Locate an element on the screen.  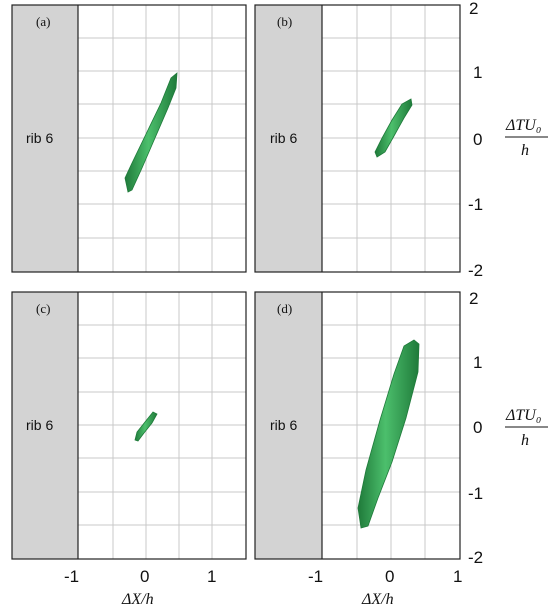
x-axis-ticks-right: -1 0 1 is located at coordinates (385, 576).